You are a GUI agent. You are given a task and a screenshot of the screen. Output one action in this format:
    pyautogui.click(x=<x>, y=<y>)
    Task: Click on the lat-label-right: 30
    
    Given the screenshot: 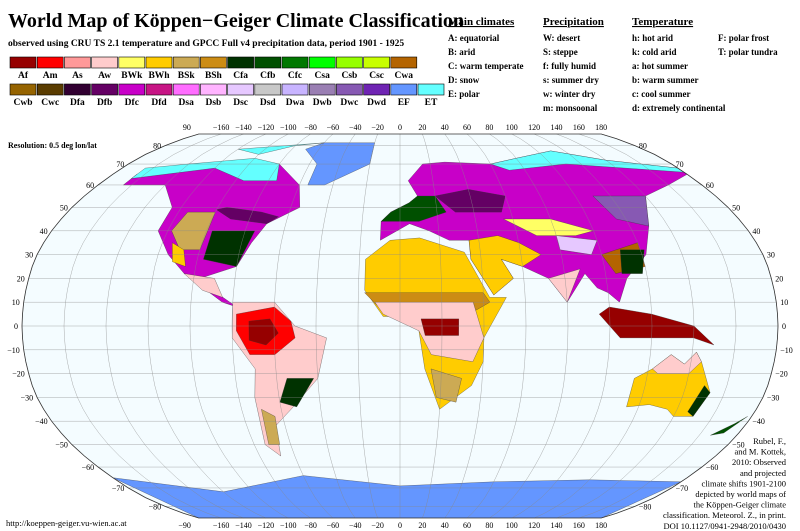 What is the action you would take?
    pyautogui.click(x=771, y=255)
    